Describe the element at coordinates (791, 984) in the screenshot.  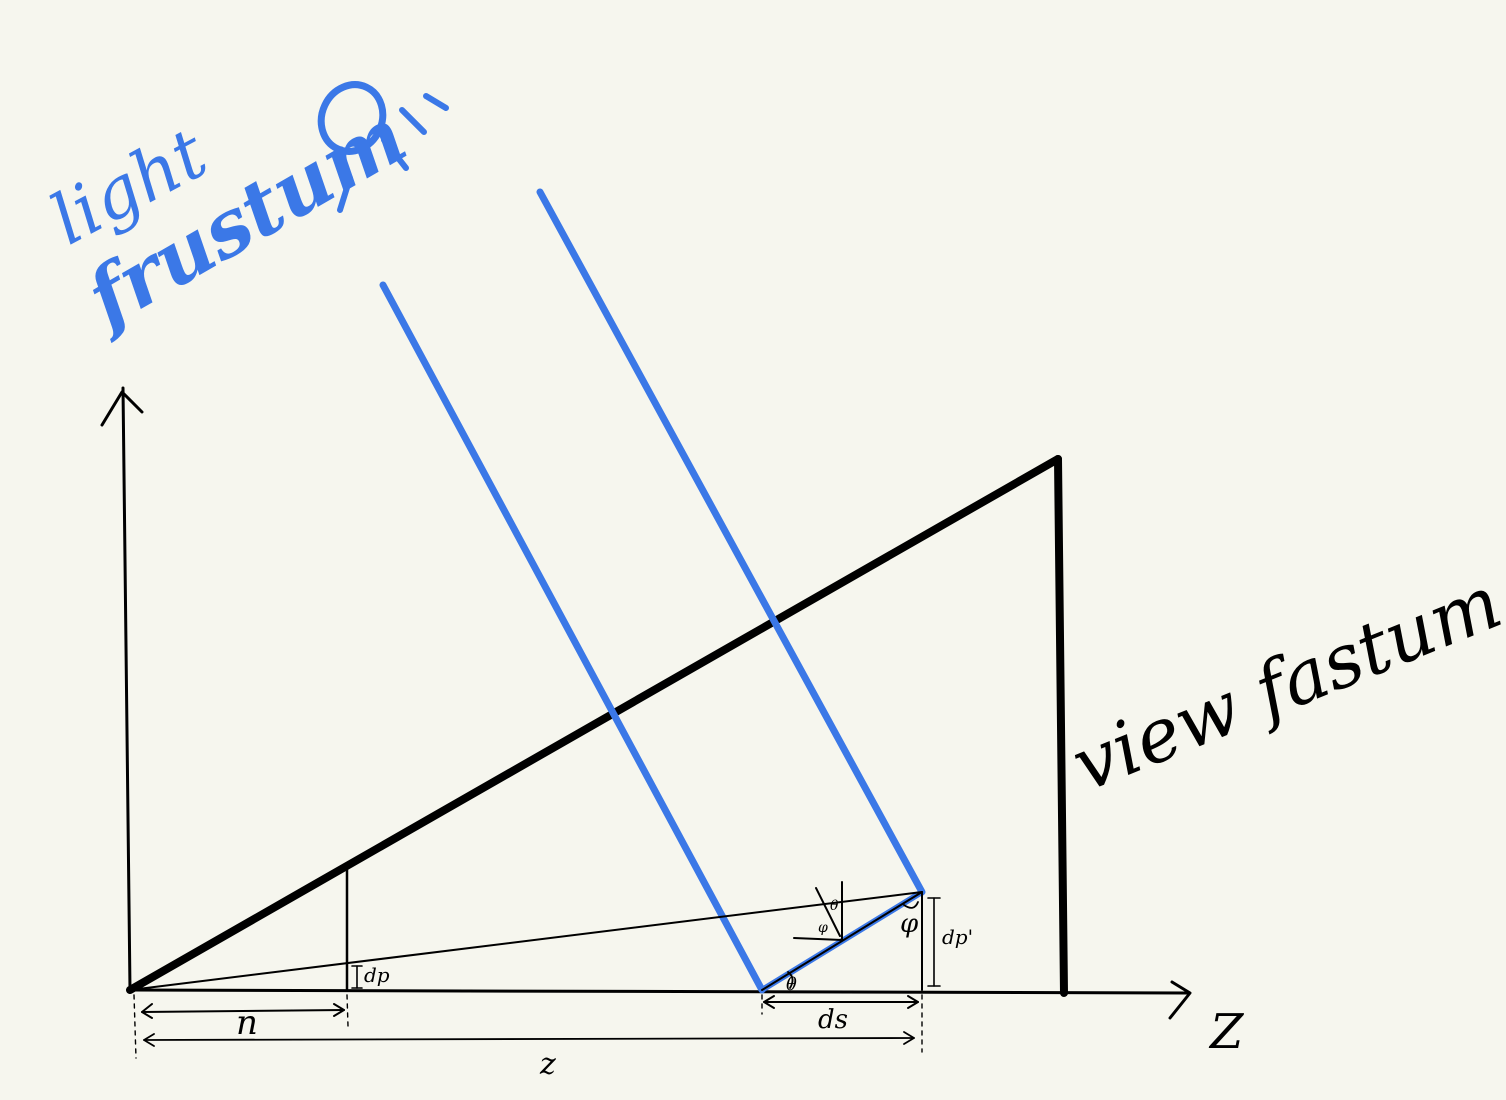
I see `theta-label: θ` at that location.